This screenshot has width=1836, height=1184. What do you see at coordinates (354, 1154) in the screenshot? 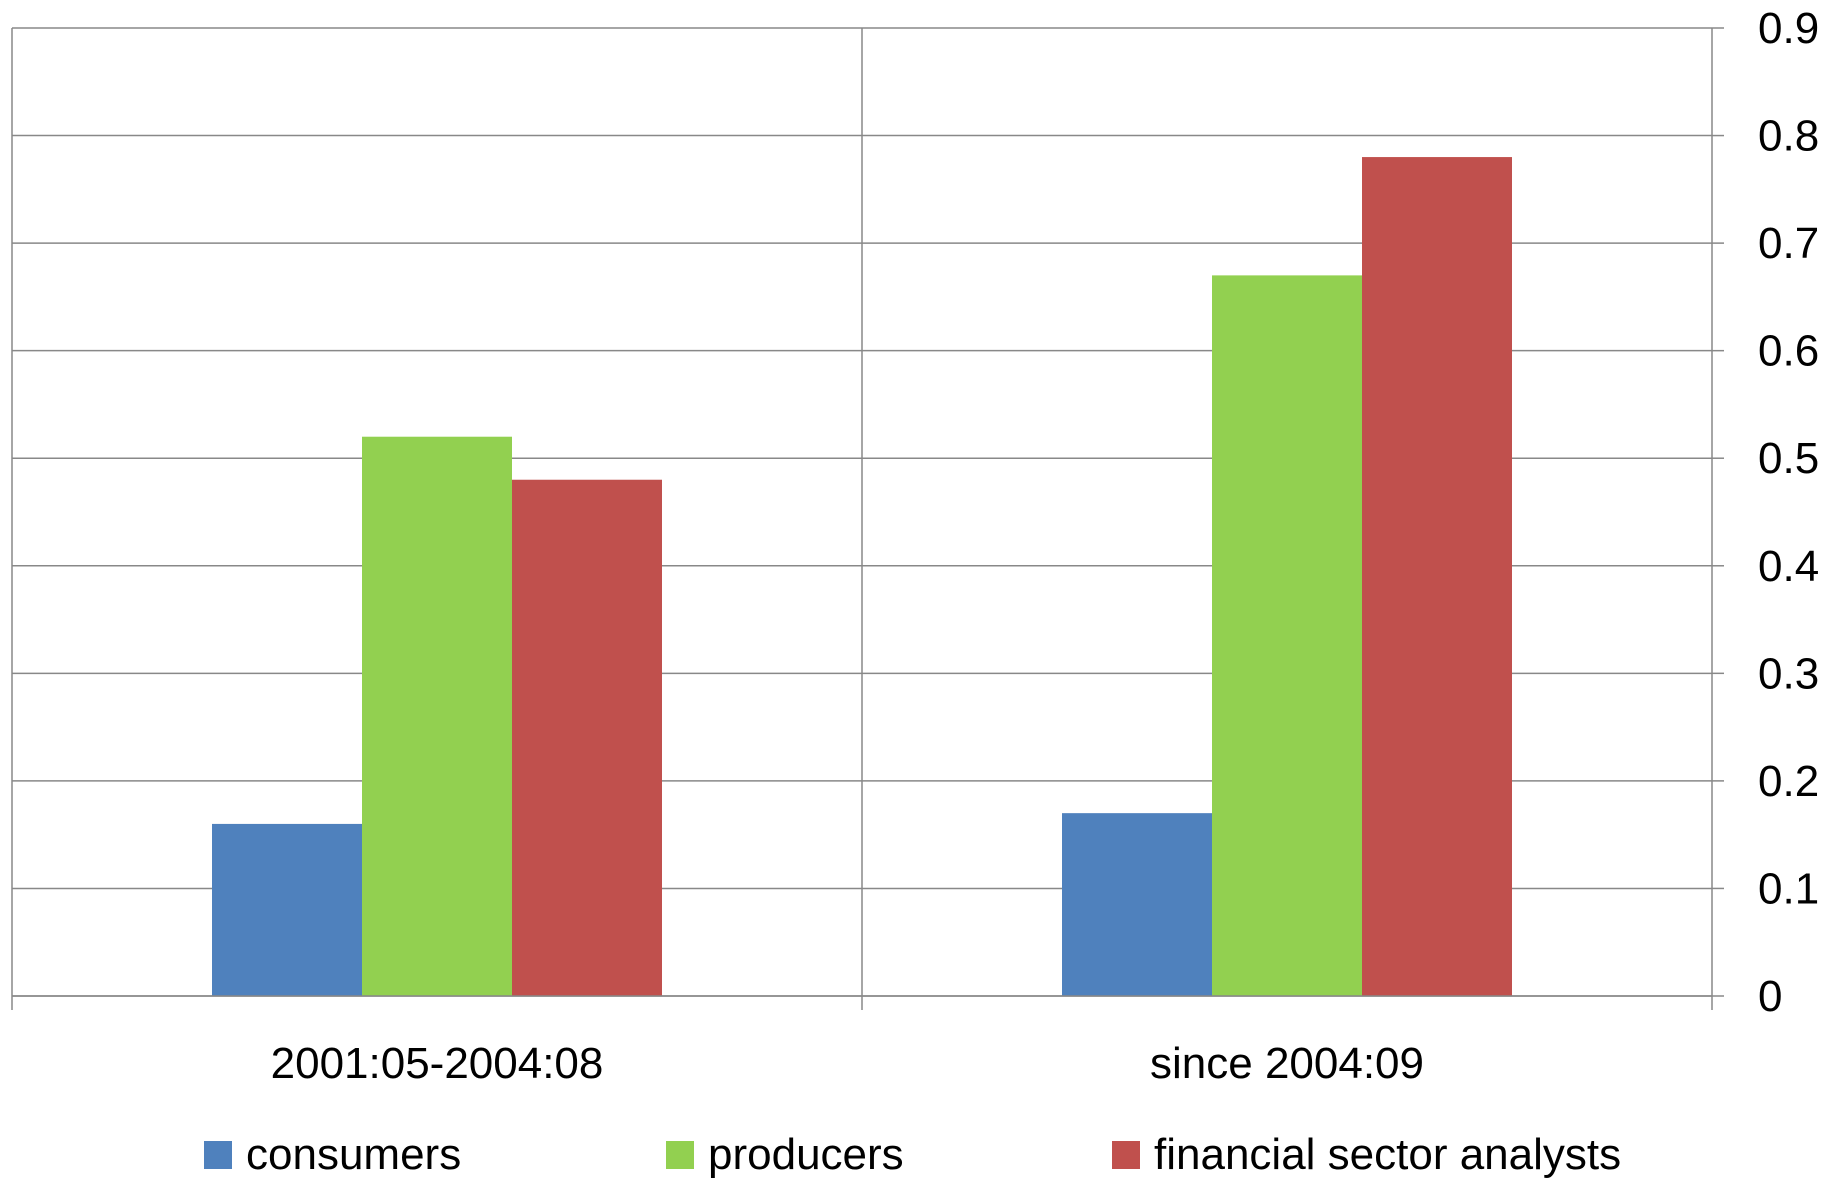
I see `legend-label: consumers` at bounding box center [354, 1154].